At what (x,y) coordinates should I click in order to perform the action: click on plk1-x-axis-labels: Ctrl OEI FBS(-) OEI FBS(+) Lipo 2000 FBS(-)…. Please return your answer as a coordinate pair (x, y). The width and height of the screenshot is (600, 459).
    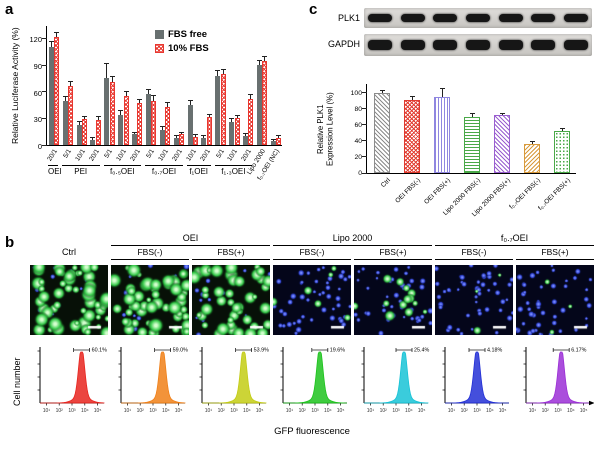
    Looking at the image, I should click on (471, 201).